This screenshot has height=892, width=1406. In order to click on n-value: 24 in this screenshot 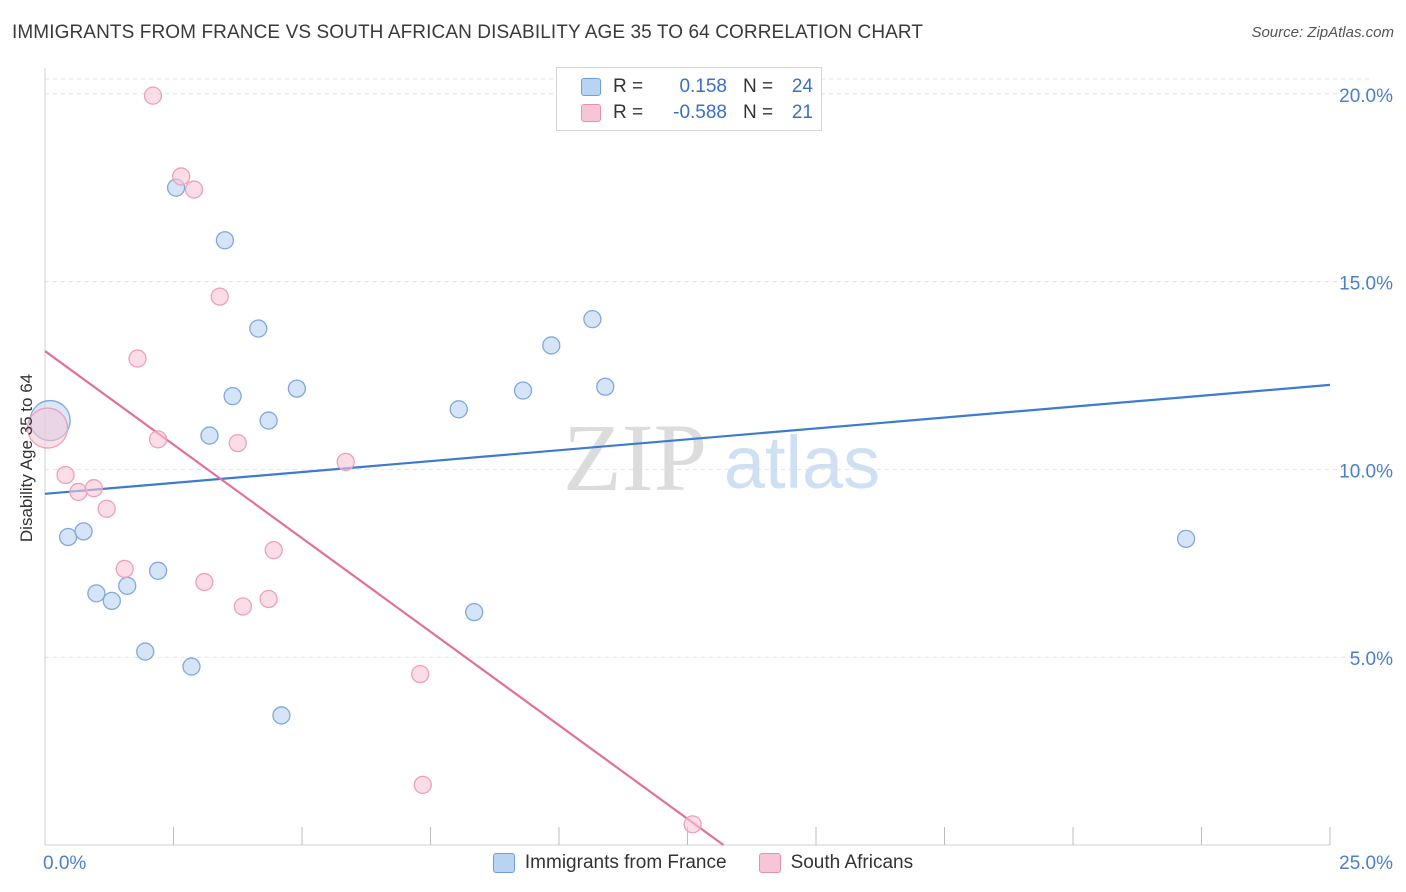, I will do `click(802, 86)`.